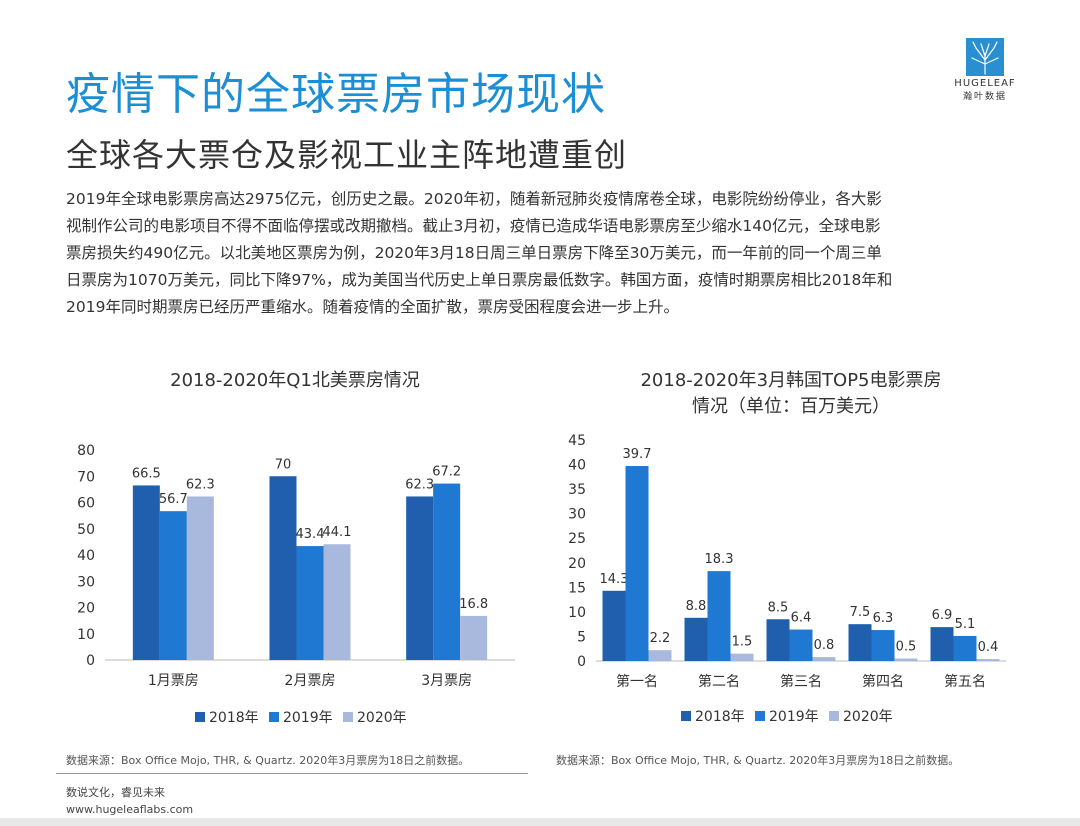  Describe the element at coordinates (577, 490) in the screenshot. I see `y-tick-label: 35` at that location.